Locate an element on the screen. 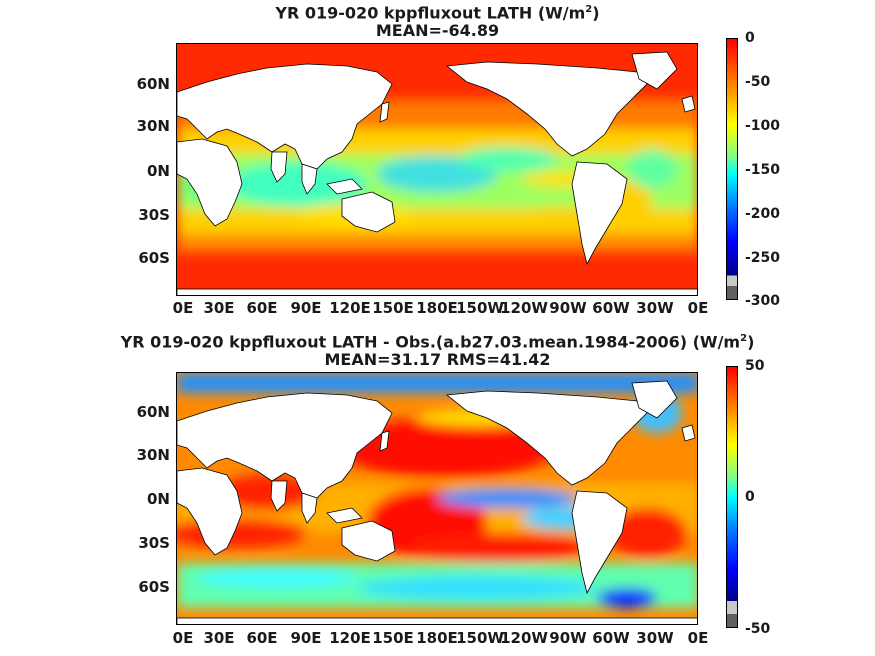 This screenshot has height=656, width=875. panel2-xtick: 150W is located at coordinates (480, 638).